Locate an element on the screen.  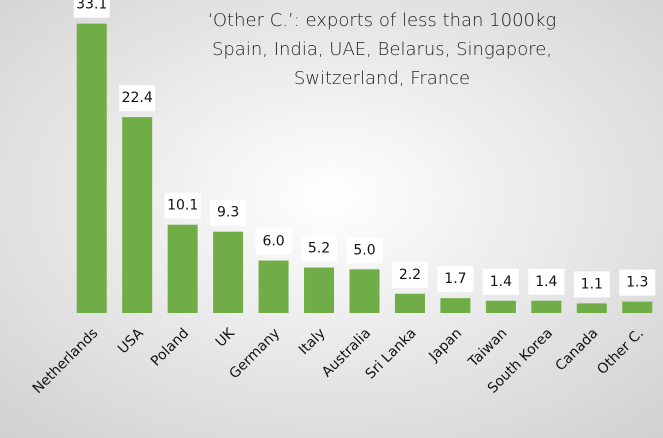
value-label: 5.0 is located at coordinates (364, 250).